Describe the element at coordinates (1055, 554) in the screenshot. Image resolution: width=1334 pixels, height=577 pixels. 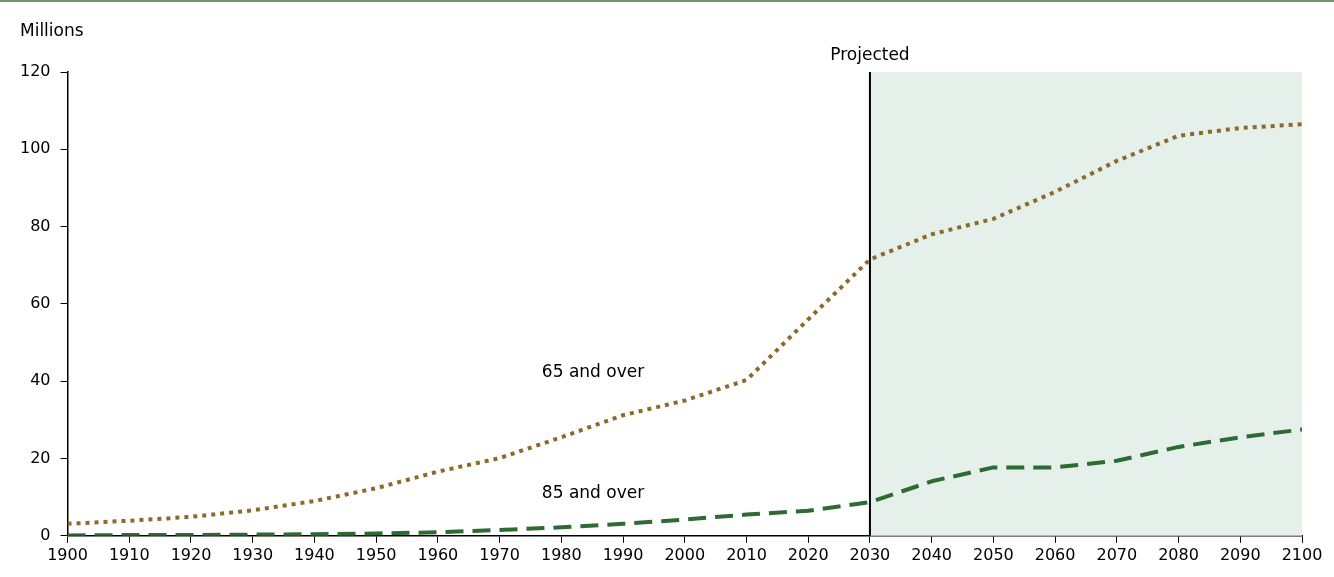
I see `x-tick-label: 2060` at that location.